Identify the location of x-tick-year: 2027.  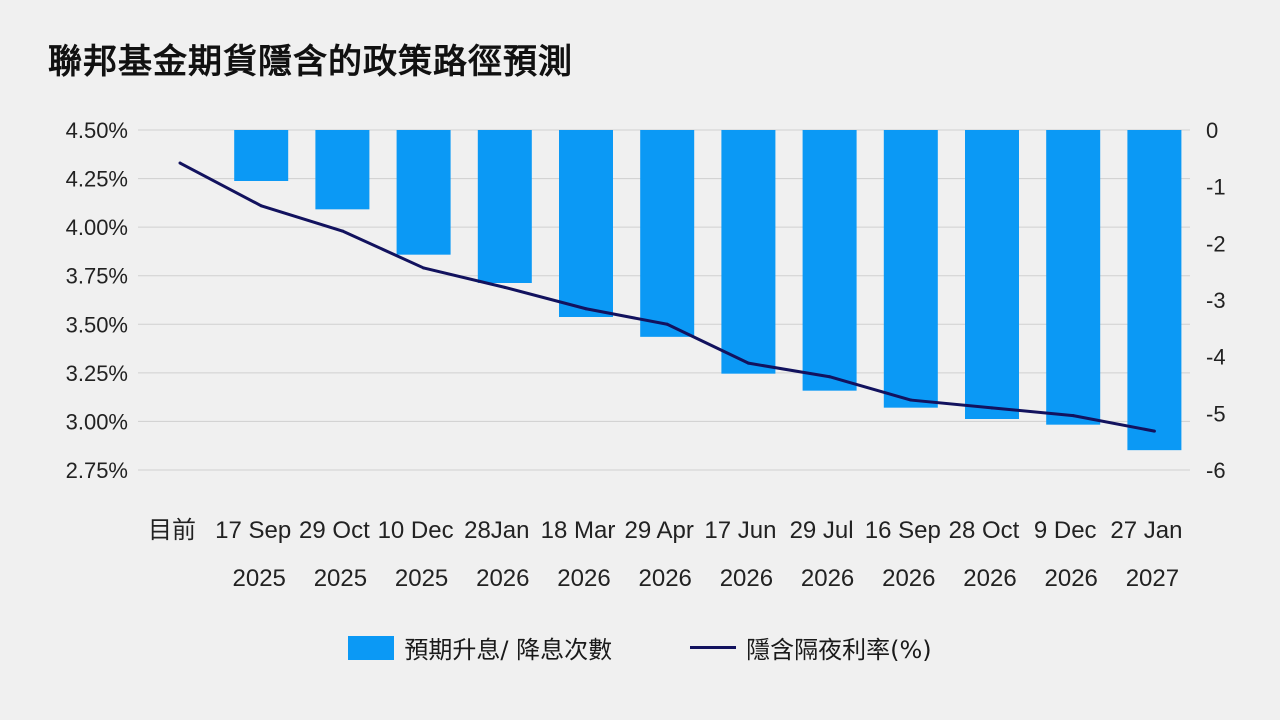
(1152, 578).